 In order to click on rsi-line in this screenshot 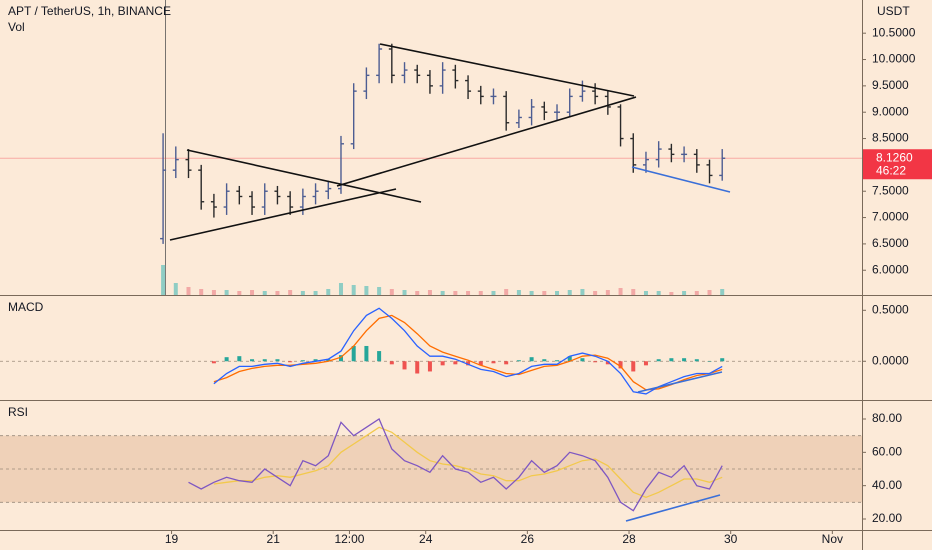, I will do `click(455, 465)`.